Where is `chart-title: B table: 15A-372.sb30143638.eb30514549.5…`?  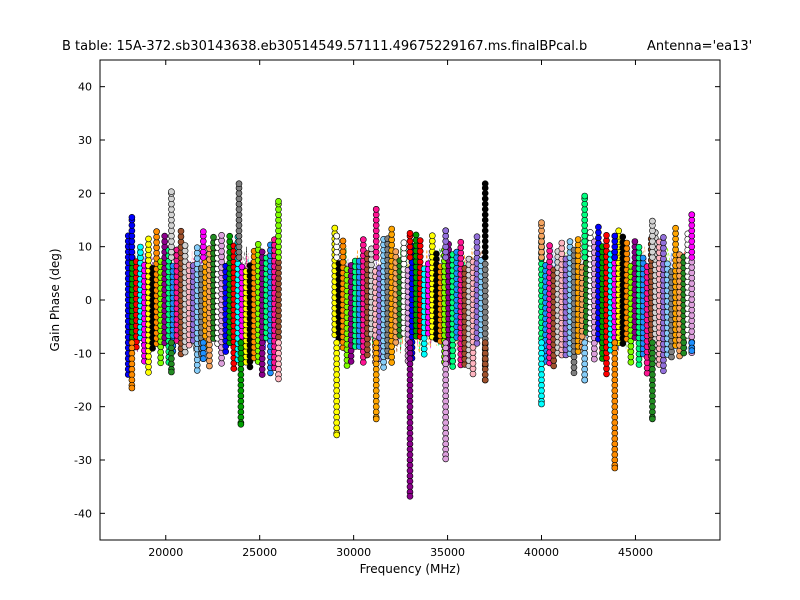 chart-title: B table: 15A-372.sb30143638.eb30514549.5… is located at coordinates (325, 46).